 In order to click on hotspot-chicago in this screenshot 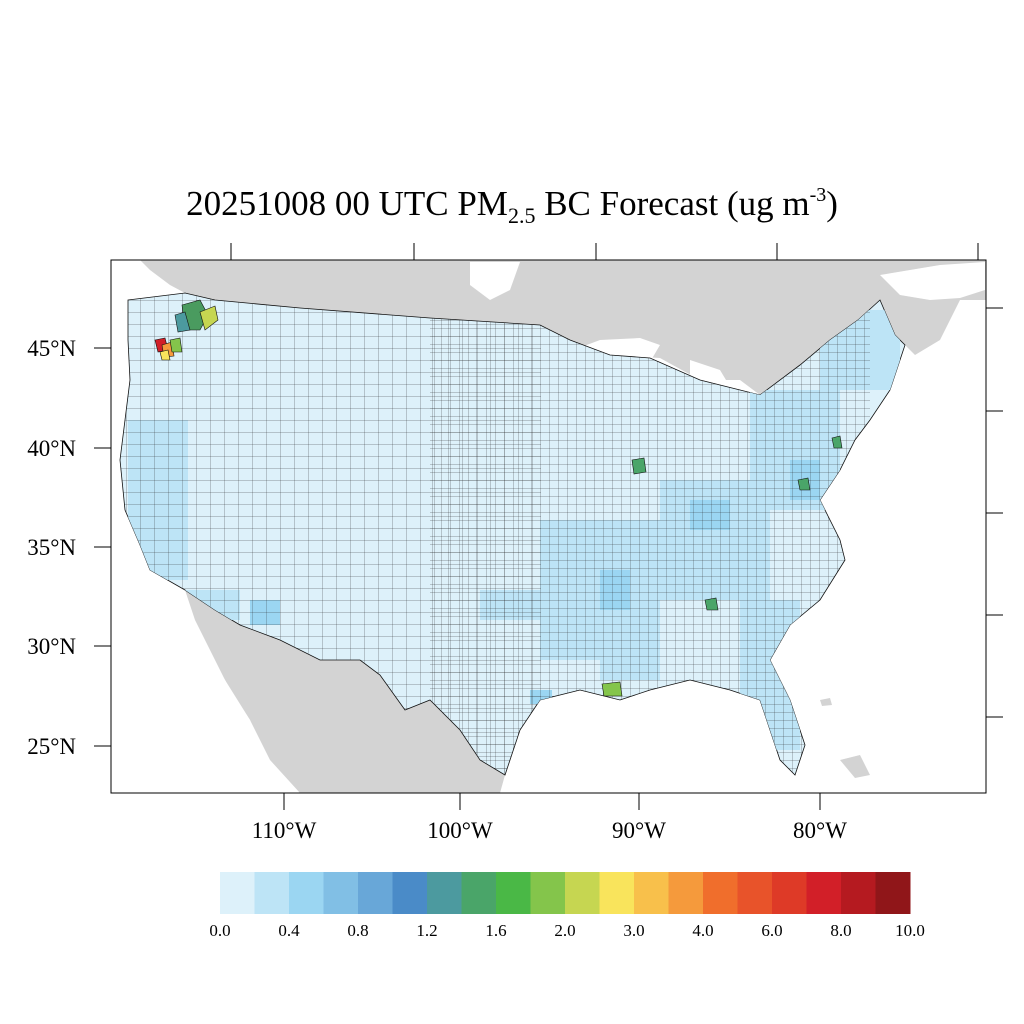, I will do `click(639, 466)`.